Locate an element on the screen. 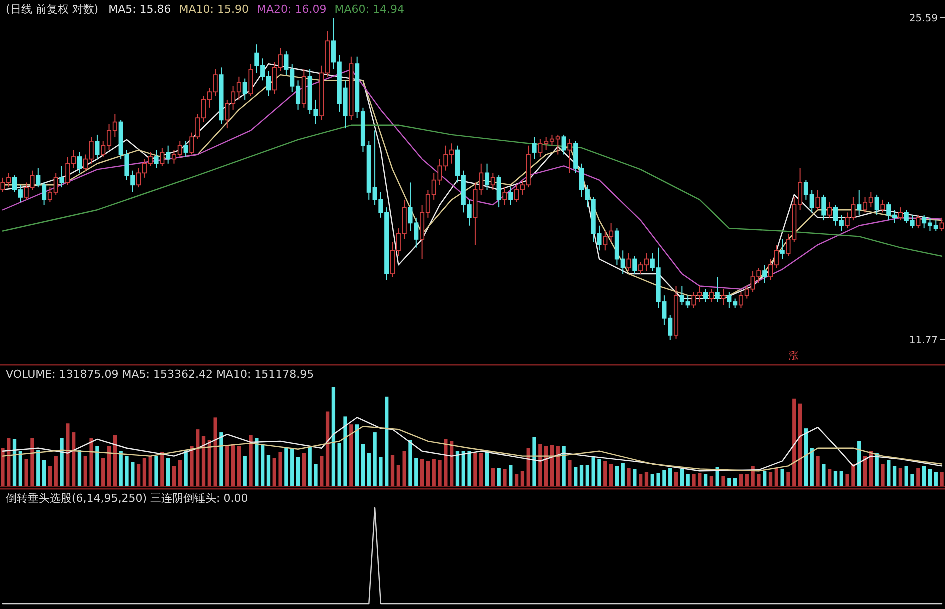 This screenshot has height=609, width=945. text: MA20: 16.09 is located at coordinates (292, 9).